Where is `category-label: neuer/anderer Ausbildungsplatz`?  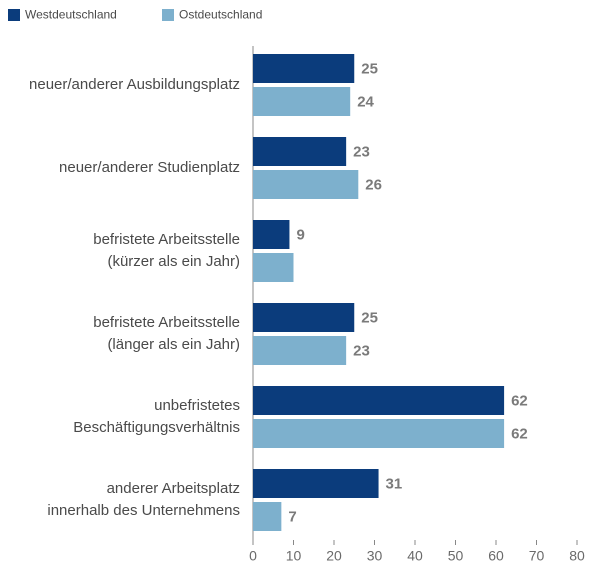
category-label: neuer/anderer Ausbildungsplatz is located at coordinates (134, 84).